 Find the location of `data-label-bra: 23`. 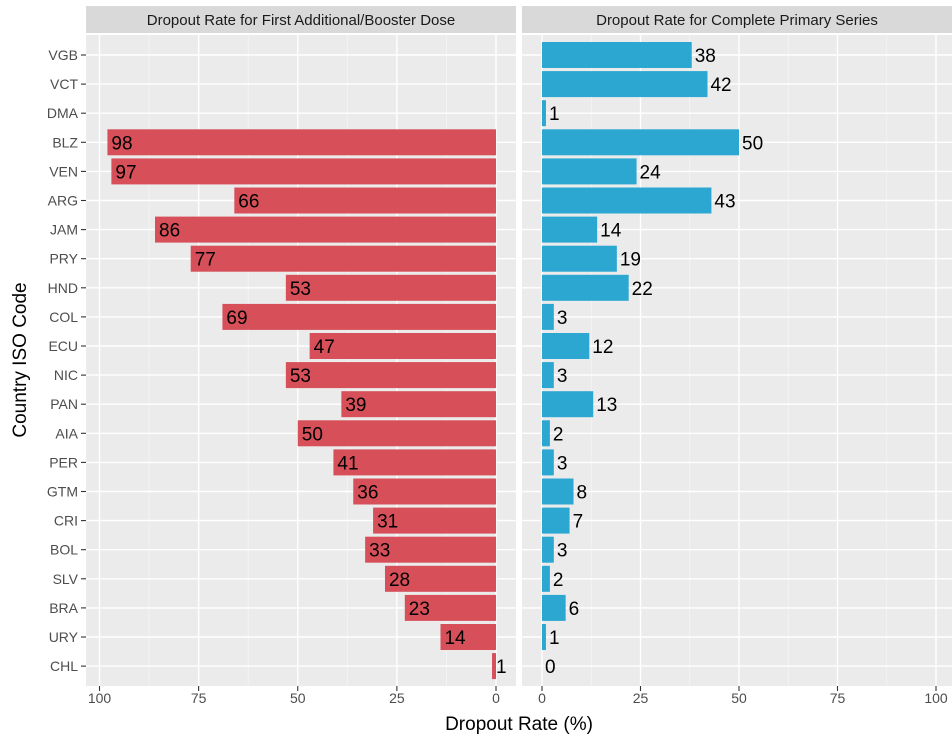

data-label-bra: 23 is located at coordinates (419, 609).